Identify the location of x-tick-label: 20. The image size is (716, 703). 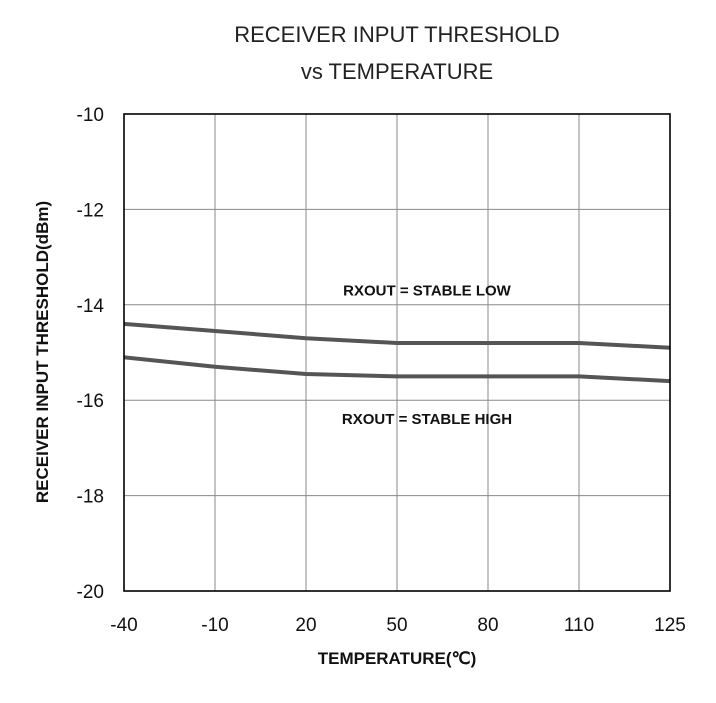
(305, 625).